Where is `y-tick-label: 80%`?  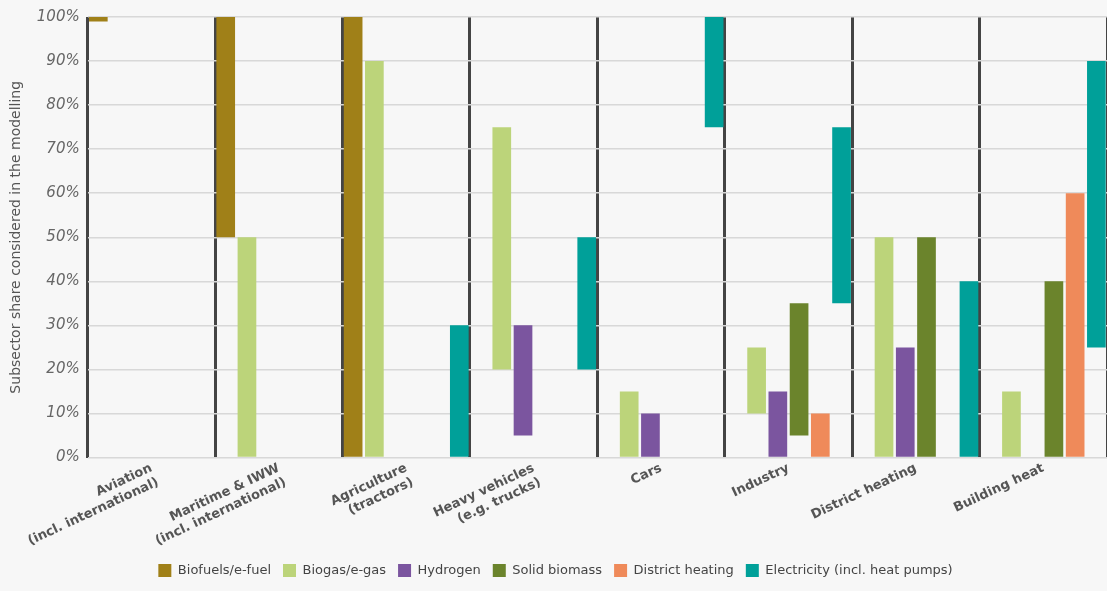
y-tick-label: 80% is located at coordinates (63, 103).